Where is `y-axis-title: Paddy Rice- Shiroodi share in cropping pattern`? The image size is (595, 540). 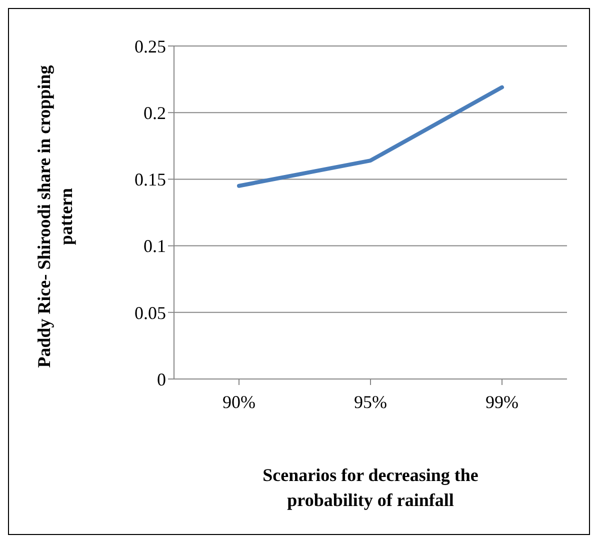 y-axis-title: Paddy Rice- Shiroodi share in cropping pattern is located at coordinates (55, 216).